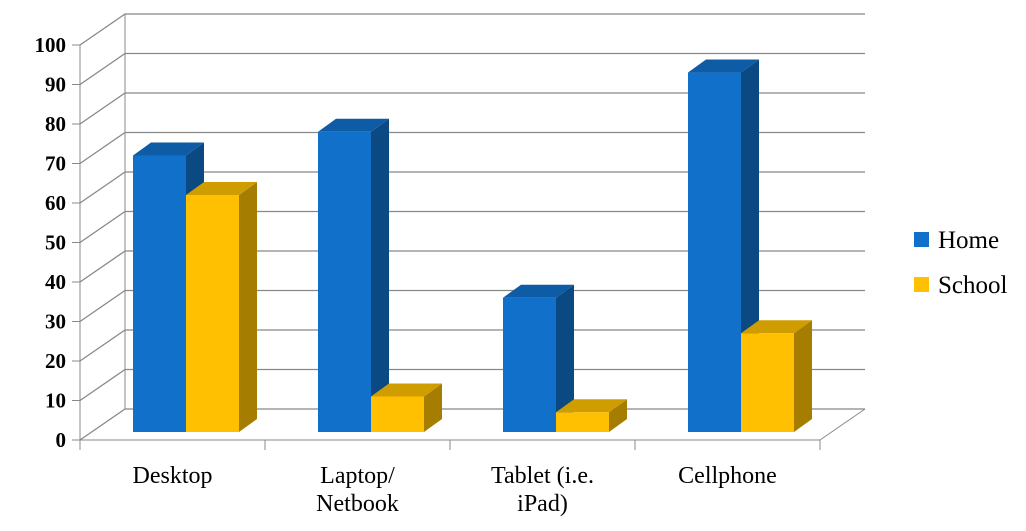  I want to click on y-tick-label: 40, so click(55, 282).